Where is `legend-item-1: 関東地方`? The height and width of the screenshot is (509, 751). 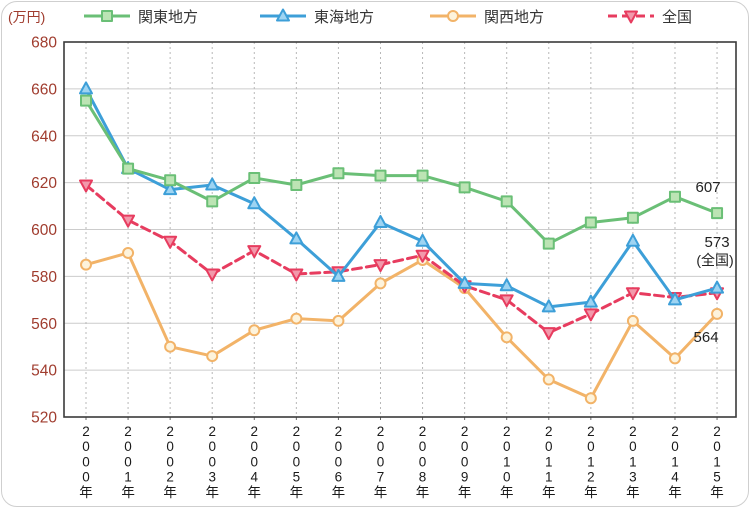 legend-item-1: 関東地方 is located at coordinates (141, 17).